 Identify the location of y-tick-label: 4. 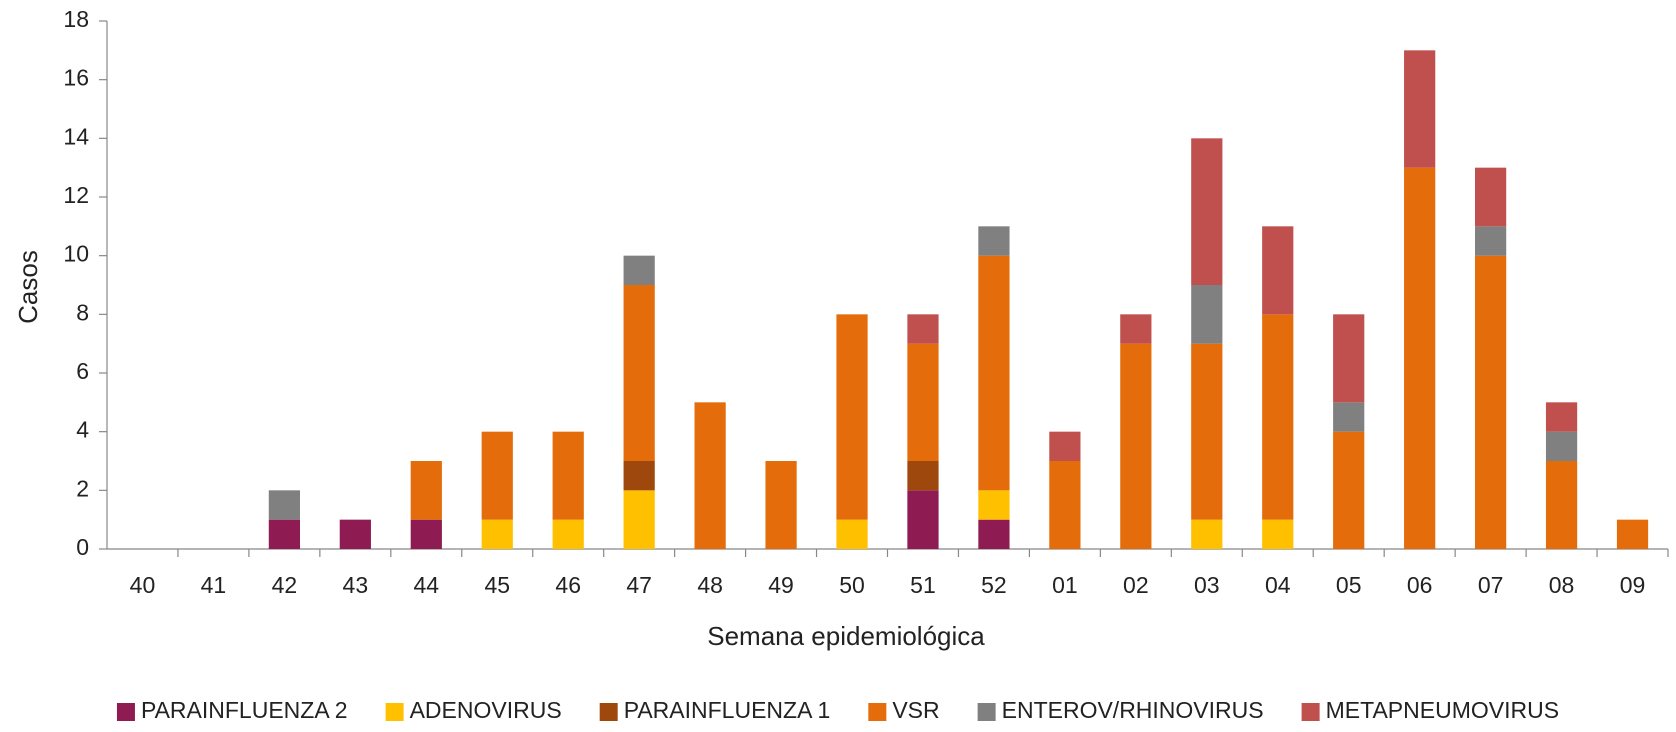
(82, 430).